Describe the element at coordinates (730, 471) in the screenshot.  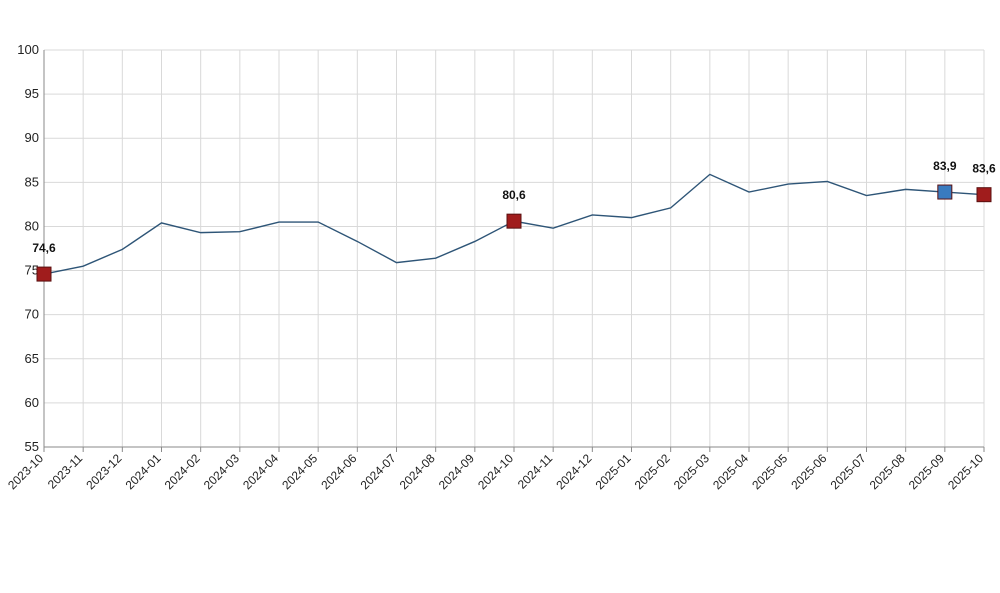
I see `x-tick-label: 2025-04` at that location.